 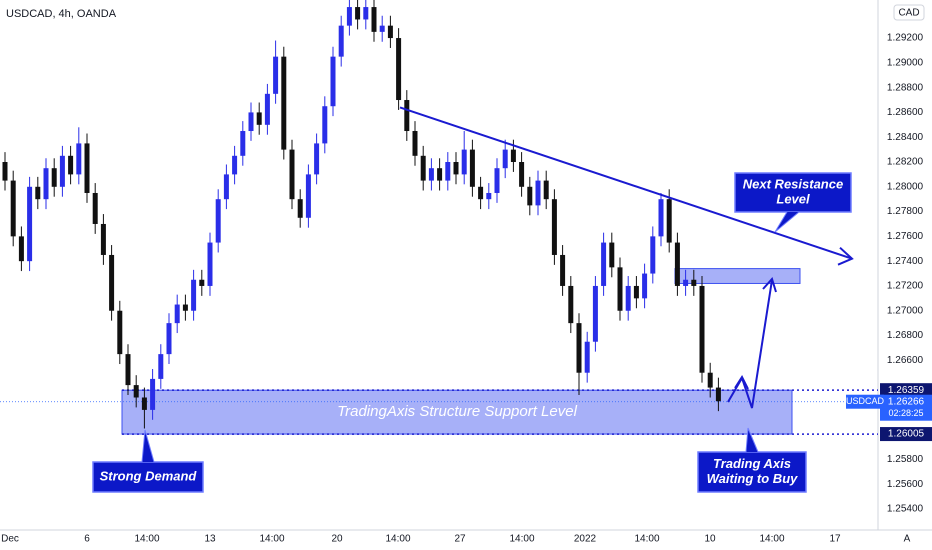 I want to click on y-tick-label: 1.27800, so click(x=905, y=211).